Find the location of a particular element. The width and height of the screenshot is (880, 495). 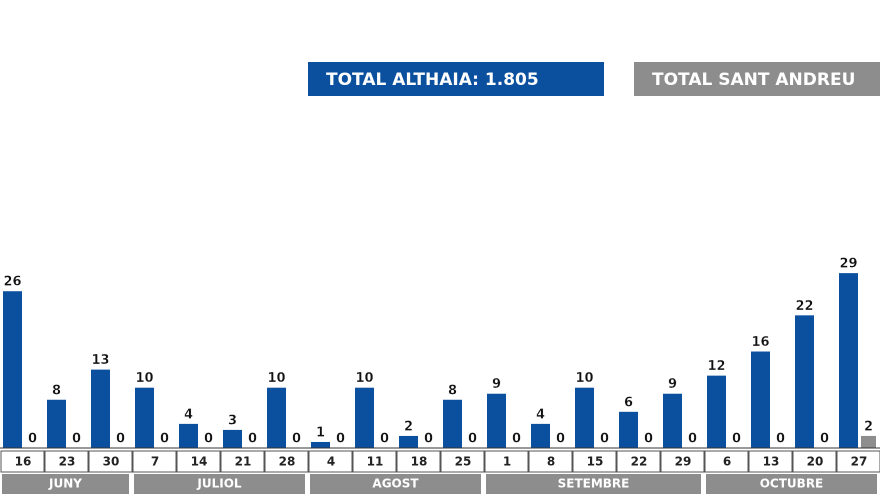

x-tick-label: 7 is located at coordinates (155, 462).